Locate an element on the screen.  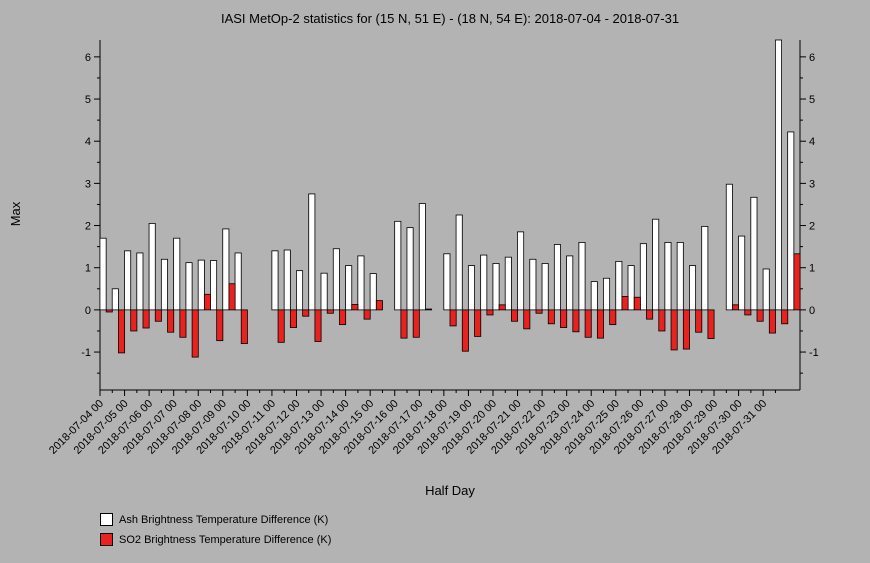
legend-swatch-so2 is located at coordinates (106, 539).